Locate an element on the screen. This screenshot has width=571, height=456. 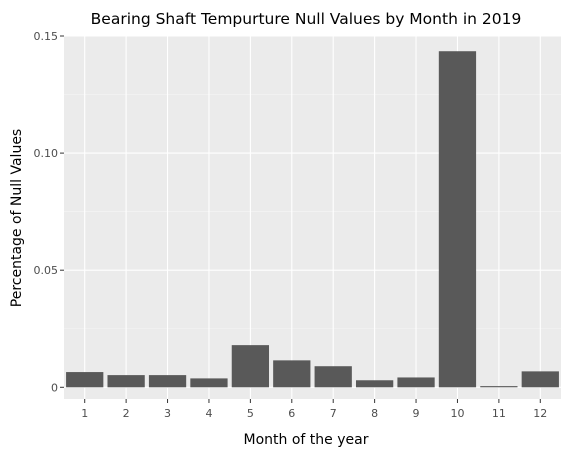
x-tick-label: 8 is located at coordinates (374, 413).